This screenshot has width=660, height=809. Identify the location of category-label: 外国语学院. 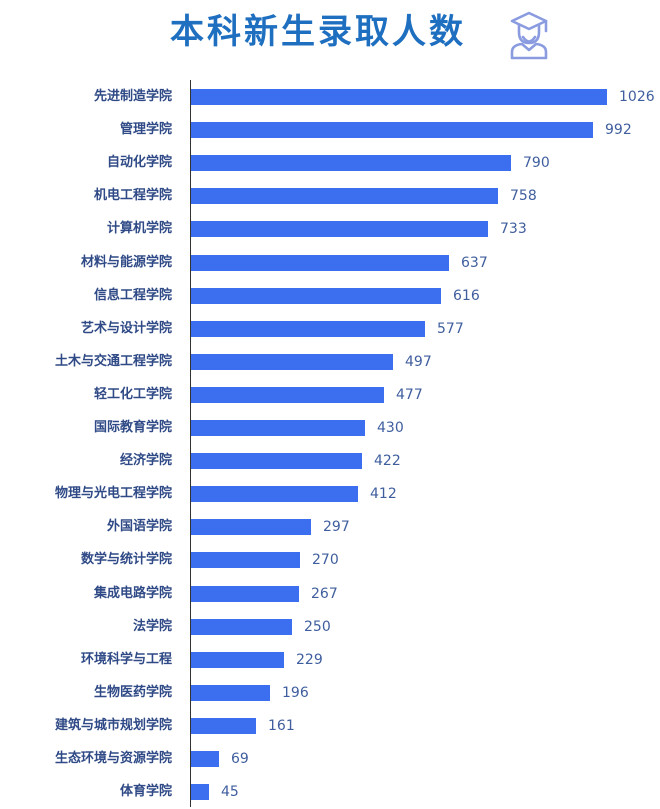
(139, 527).